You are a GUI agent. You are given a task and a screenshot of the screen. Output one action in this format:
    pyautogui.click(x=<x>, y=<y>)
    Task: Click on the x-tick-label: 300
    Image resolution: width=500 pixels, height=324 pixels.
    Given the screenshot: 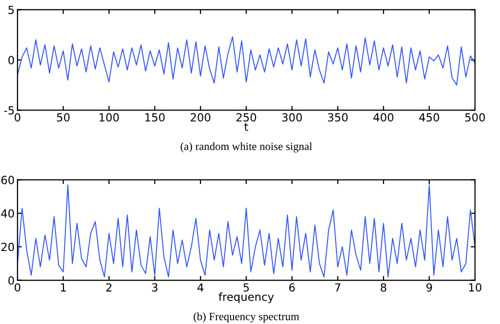 What is the action you would take?
    pyautogui.click(x=292, y=117)
    